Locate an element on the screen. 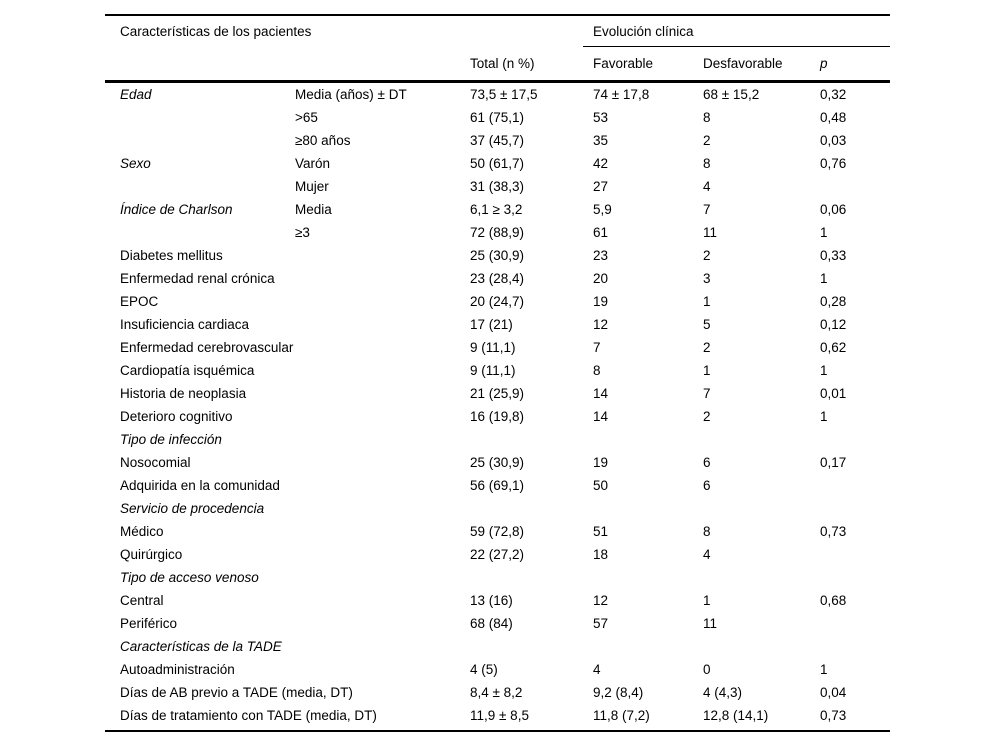 This screenshot has height=747, width=1000. cell-subcategory: Mujer is located at coordinates (312, 186).